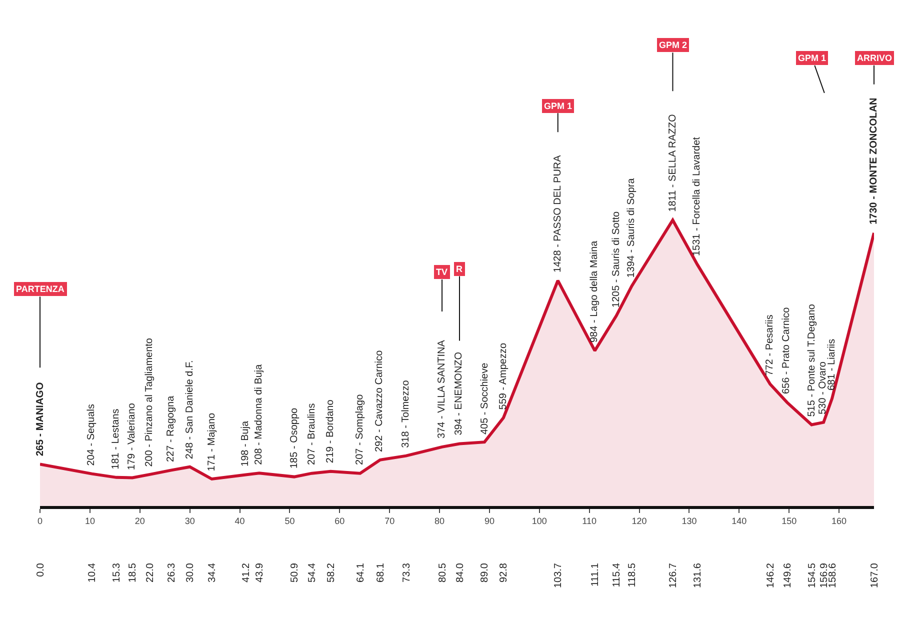 The height and width of the screenshot is (630, 914). I want to click on data-label: 1394 - Sauris di Sopra, so click(631, 228).